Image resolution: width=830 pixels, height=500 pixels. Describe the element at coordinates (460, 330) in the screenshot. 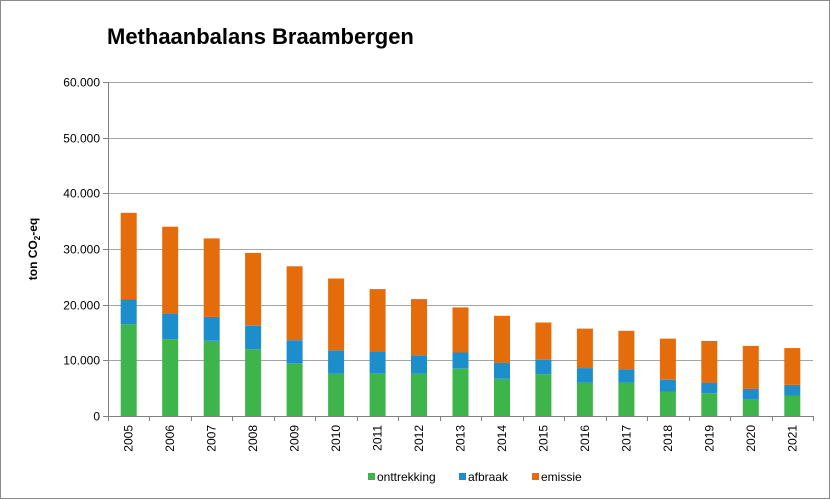

I see `bar-emissie-2013` at that location.